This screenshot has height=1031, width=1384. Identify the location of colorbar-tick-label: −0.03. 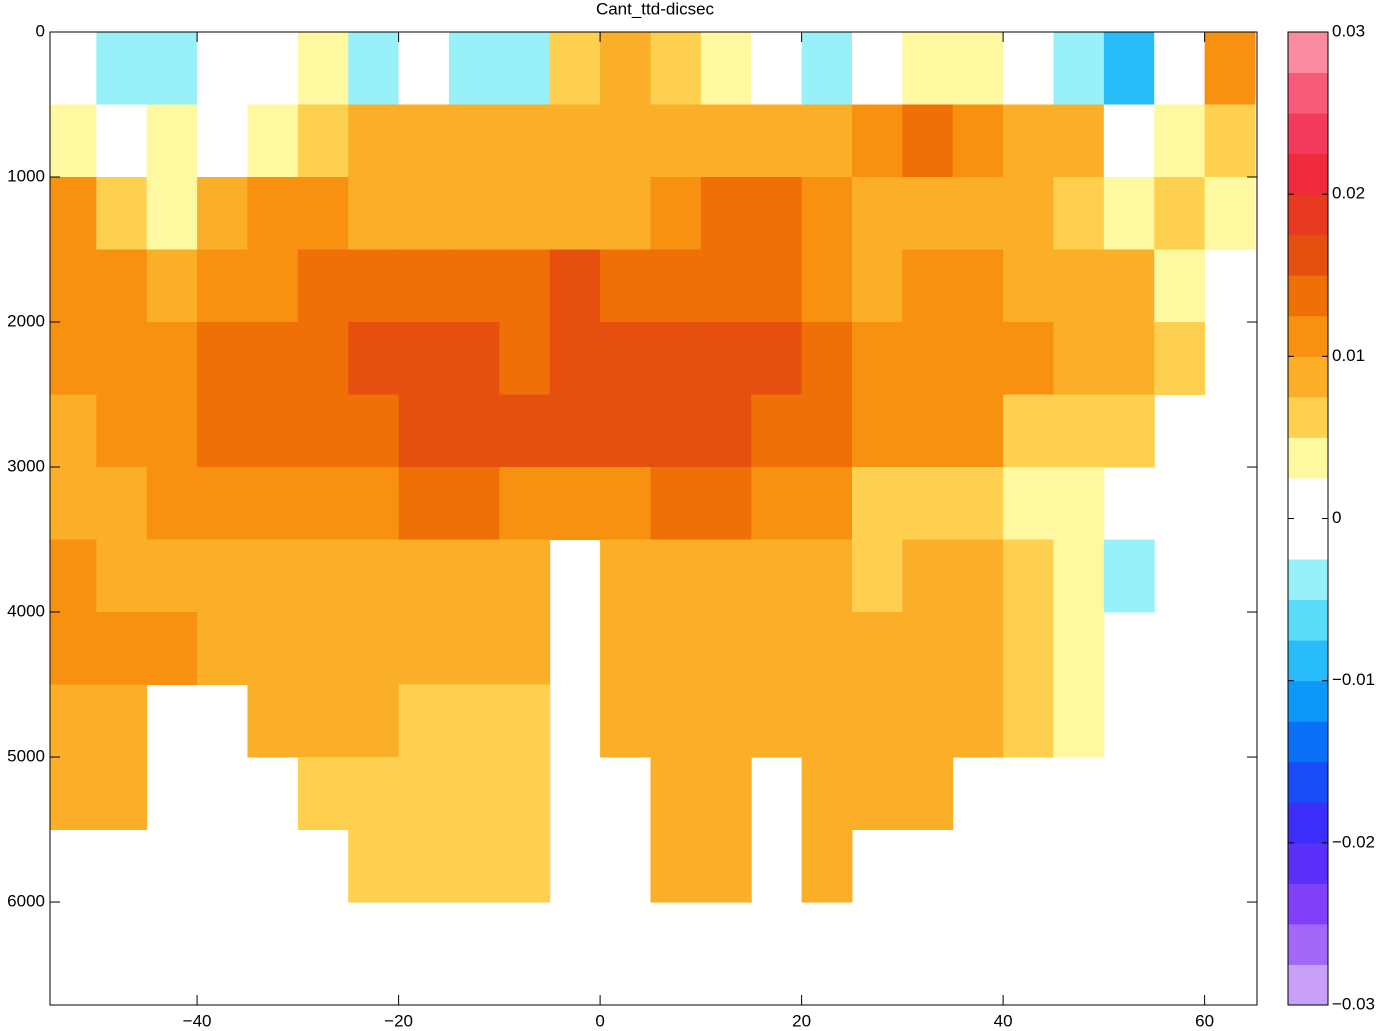
(1353, 1003).